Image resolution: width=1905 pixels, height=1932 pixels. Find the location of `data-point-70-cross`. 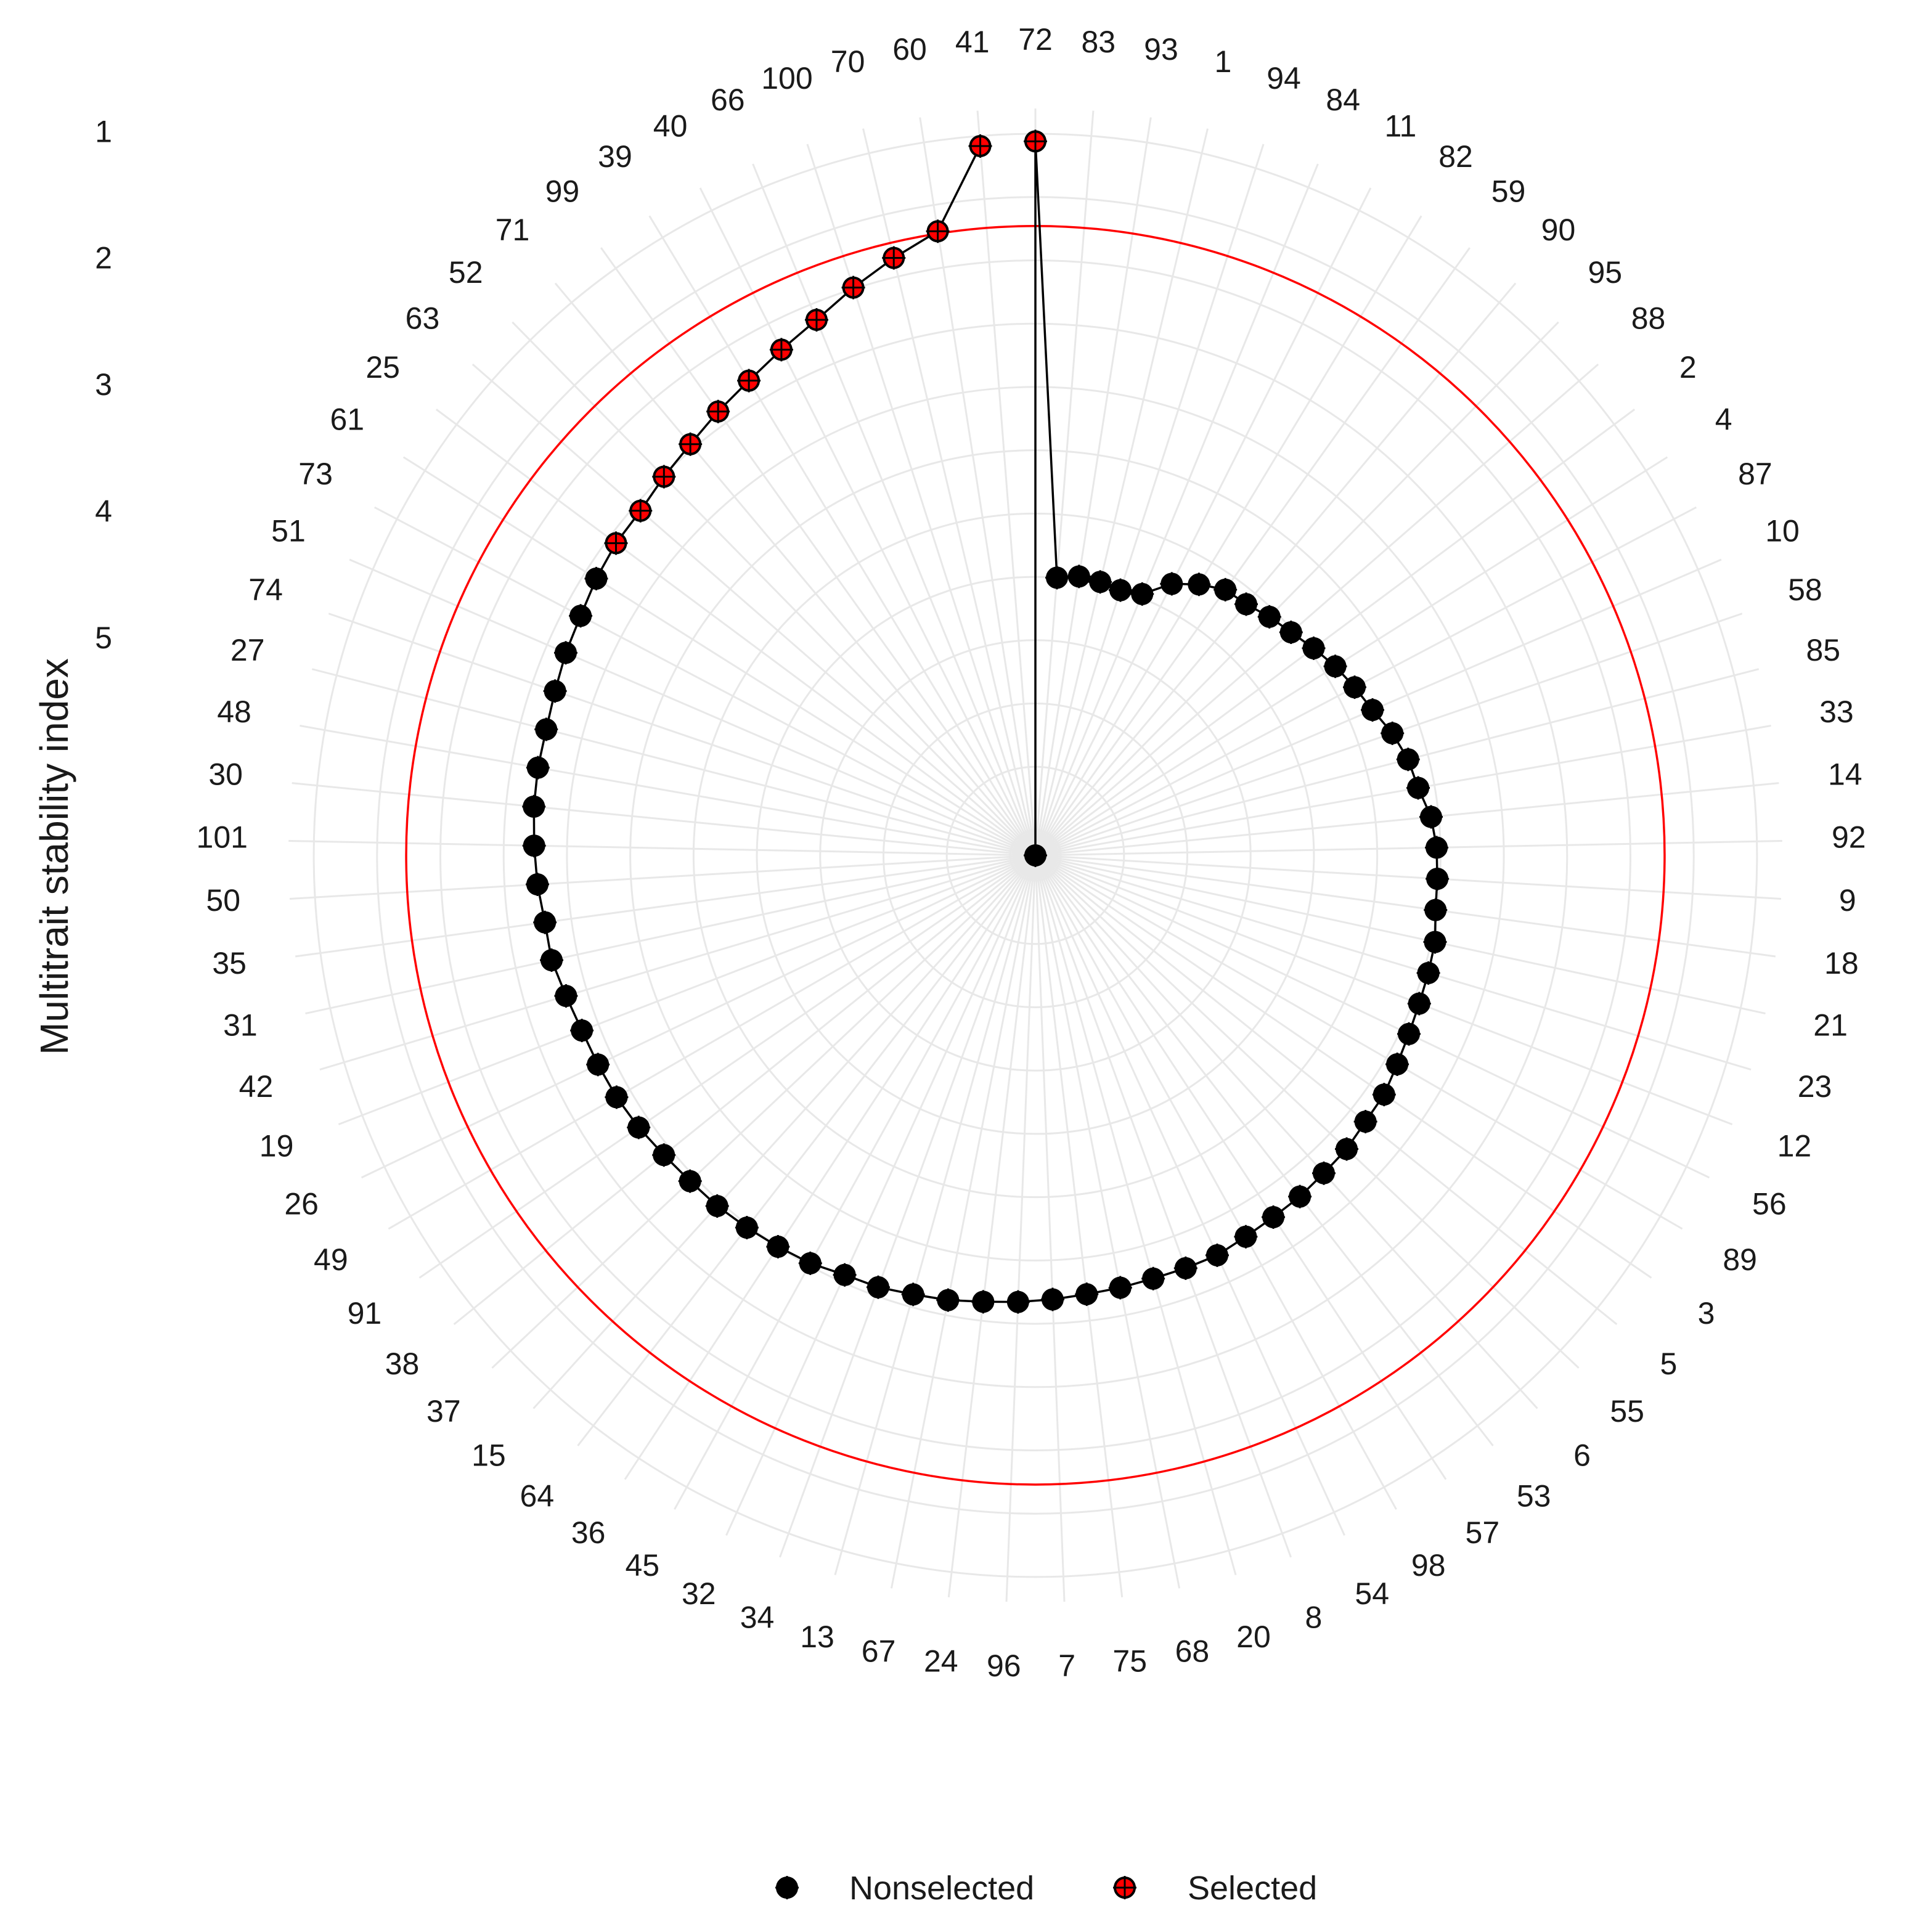

data-point-70-cross is located at coordinates (894, 258).